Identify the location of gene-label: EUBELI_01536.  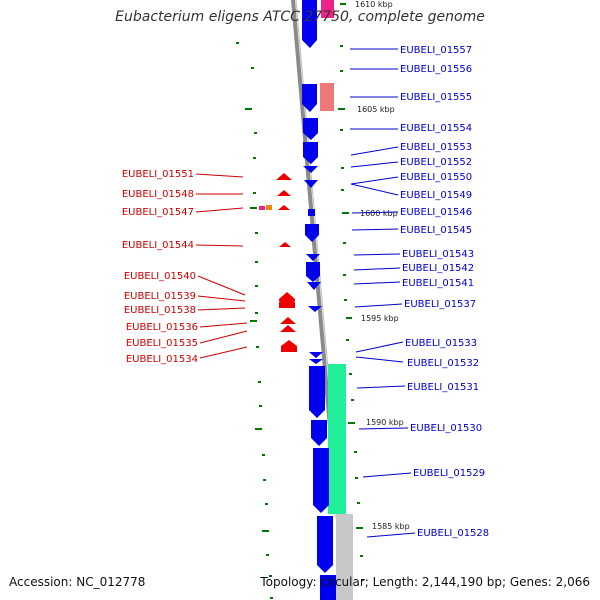
(162, 327).